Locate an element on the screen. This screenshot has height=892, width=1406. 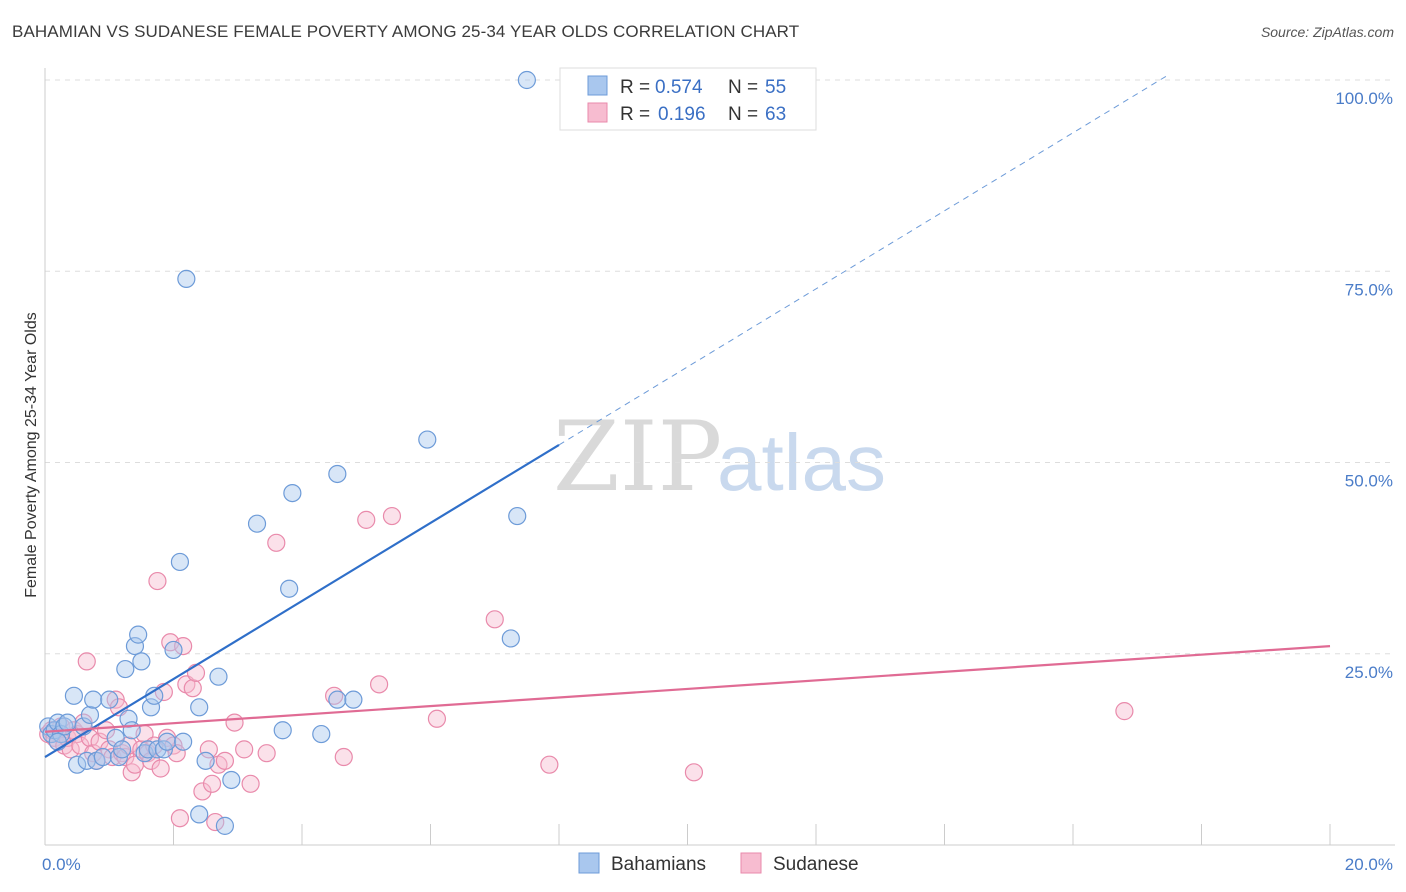
source-label: Source: ZipAtlas.com is located at coordinates (1327, 32).